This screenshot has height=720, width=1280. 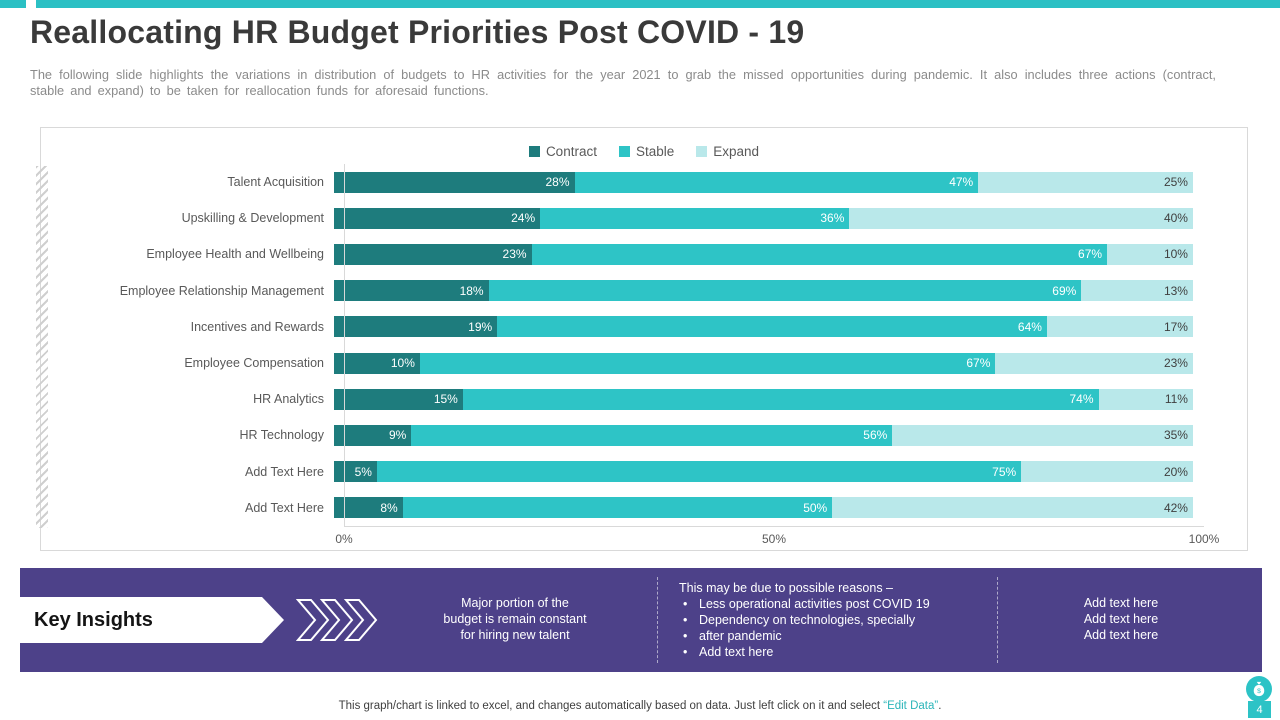 I want to click on bar-track: 24% 36% 40%, so click(x=763, y=218).